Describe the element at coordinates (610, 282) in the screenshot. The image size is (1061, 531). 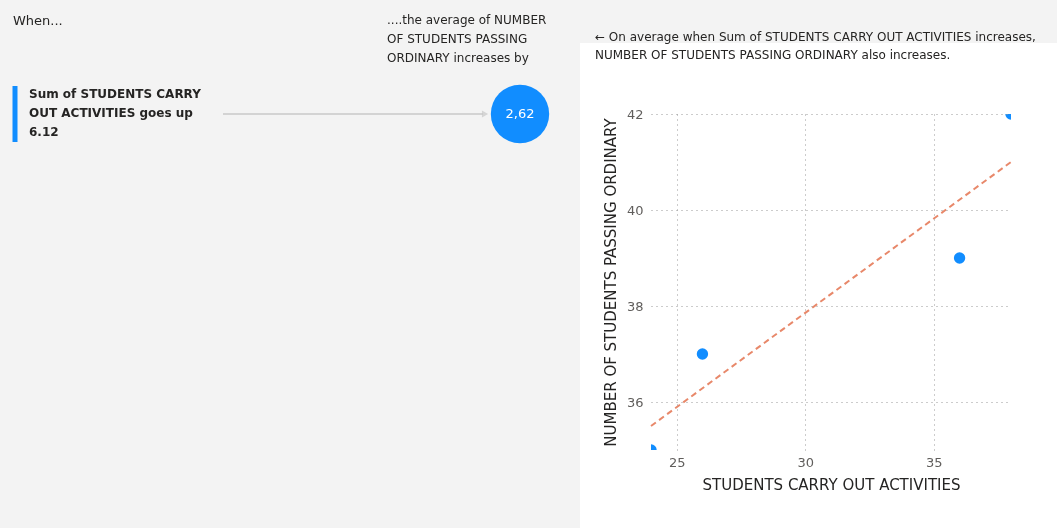
I see `y-axis-title: NUMBER OF STUDENTS PASSING ORDINARY` at that location.